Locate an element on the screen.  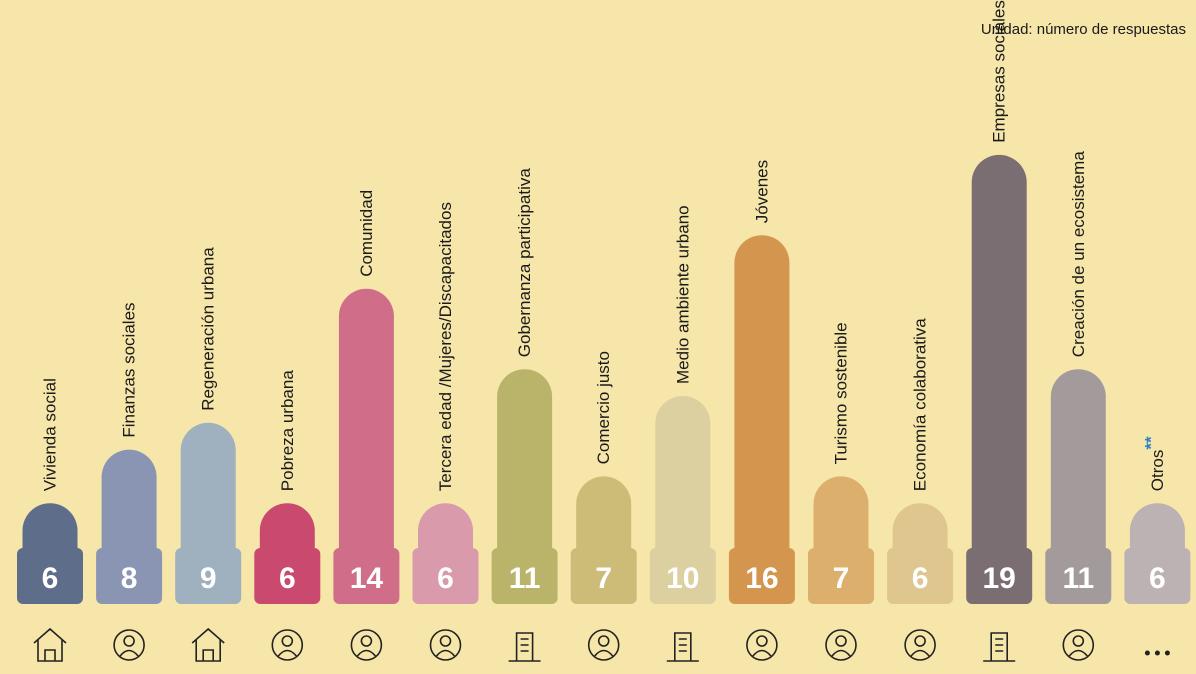
category-label: Comunidad is located at coordinates (366, 233).